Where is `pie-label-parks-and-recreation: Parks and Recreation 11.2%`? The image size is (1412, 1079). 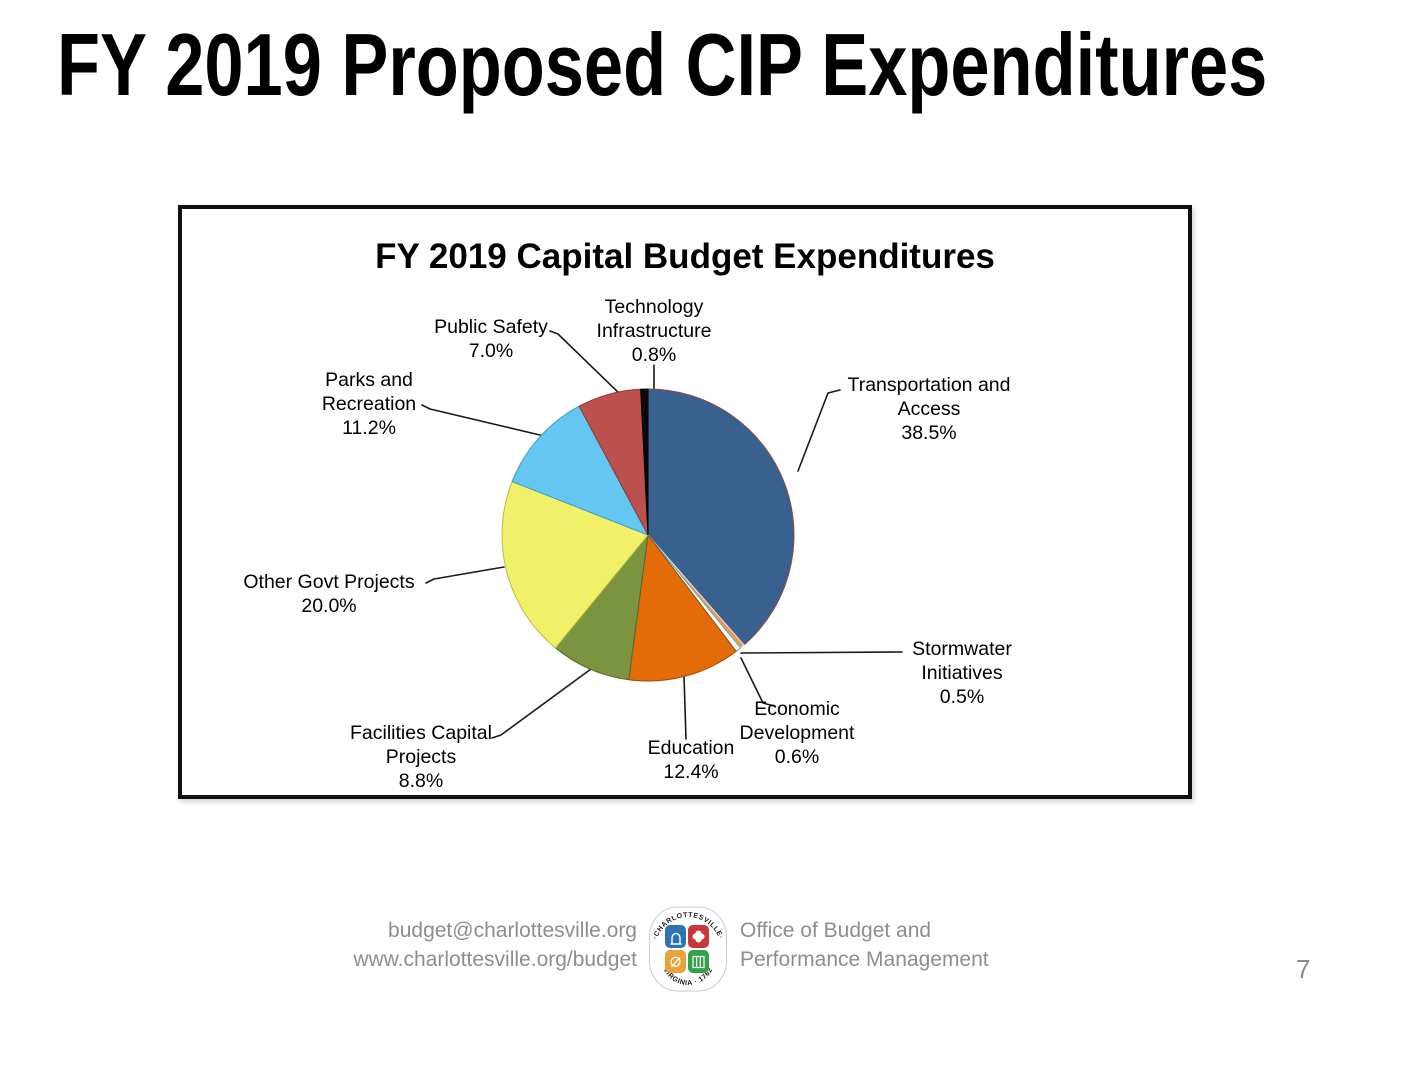 pie-label-parks-and-recreation: Parks and Recreation 11.2% is located at coordinates (369, 404).